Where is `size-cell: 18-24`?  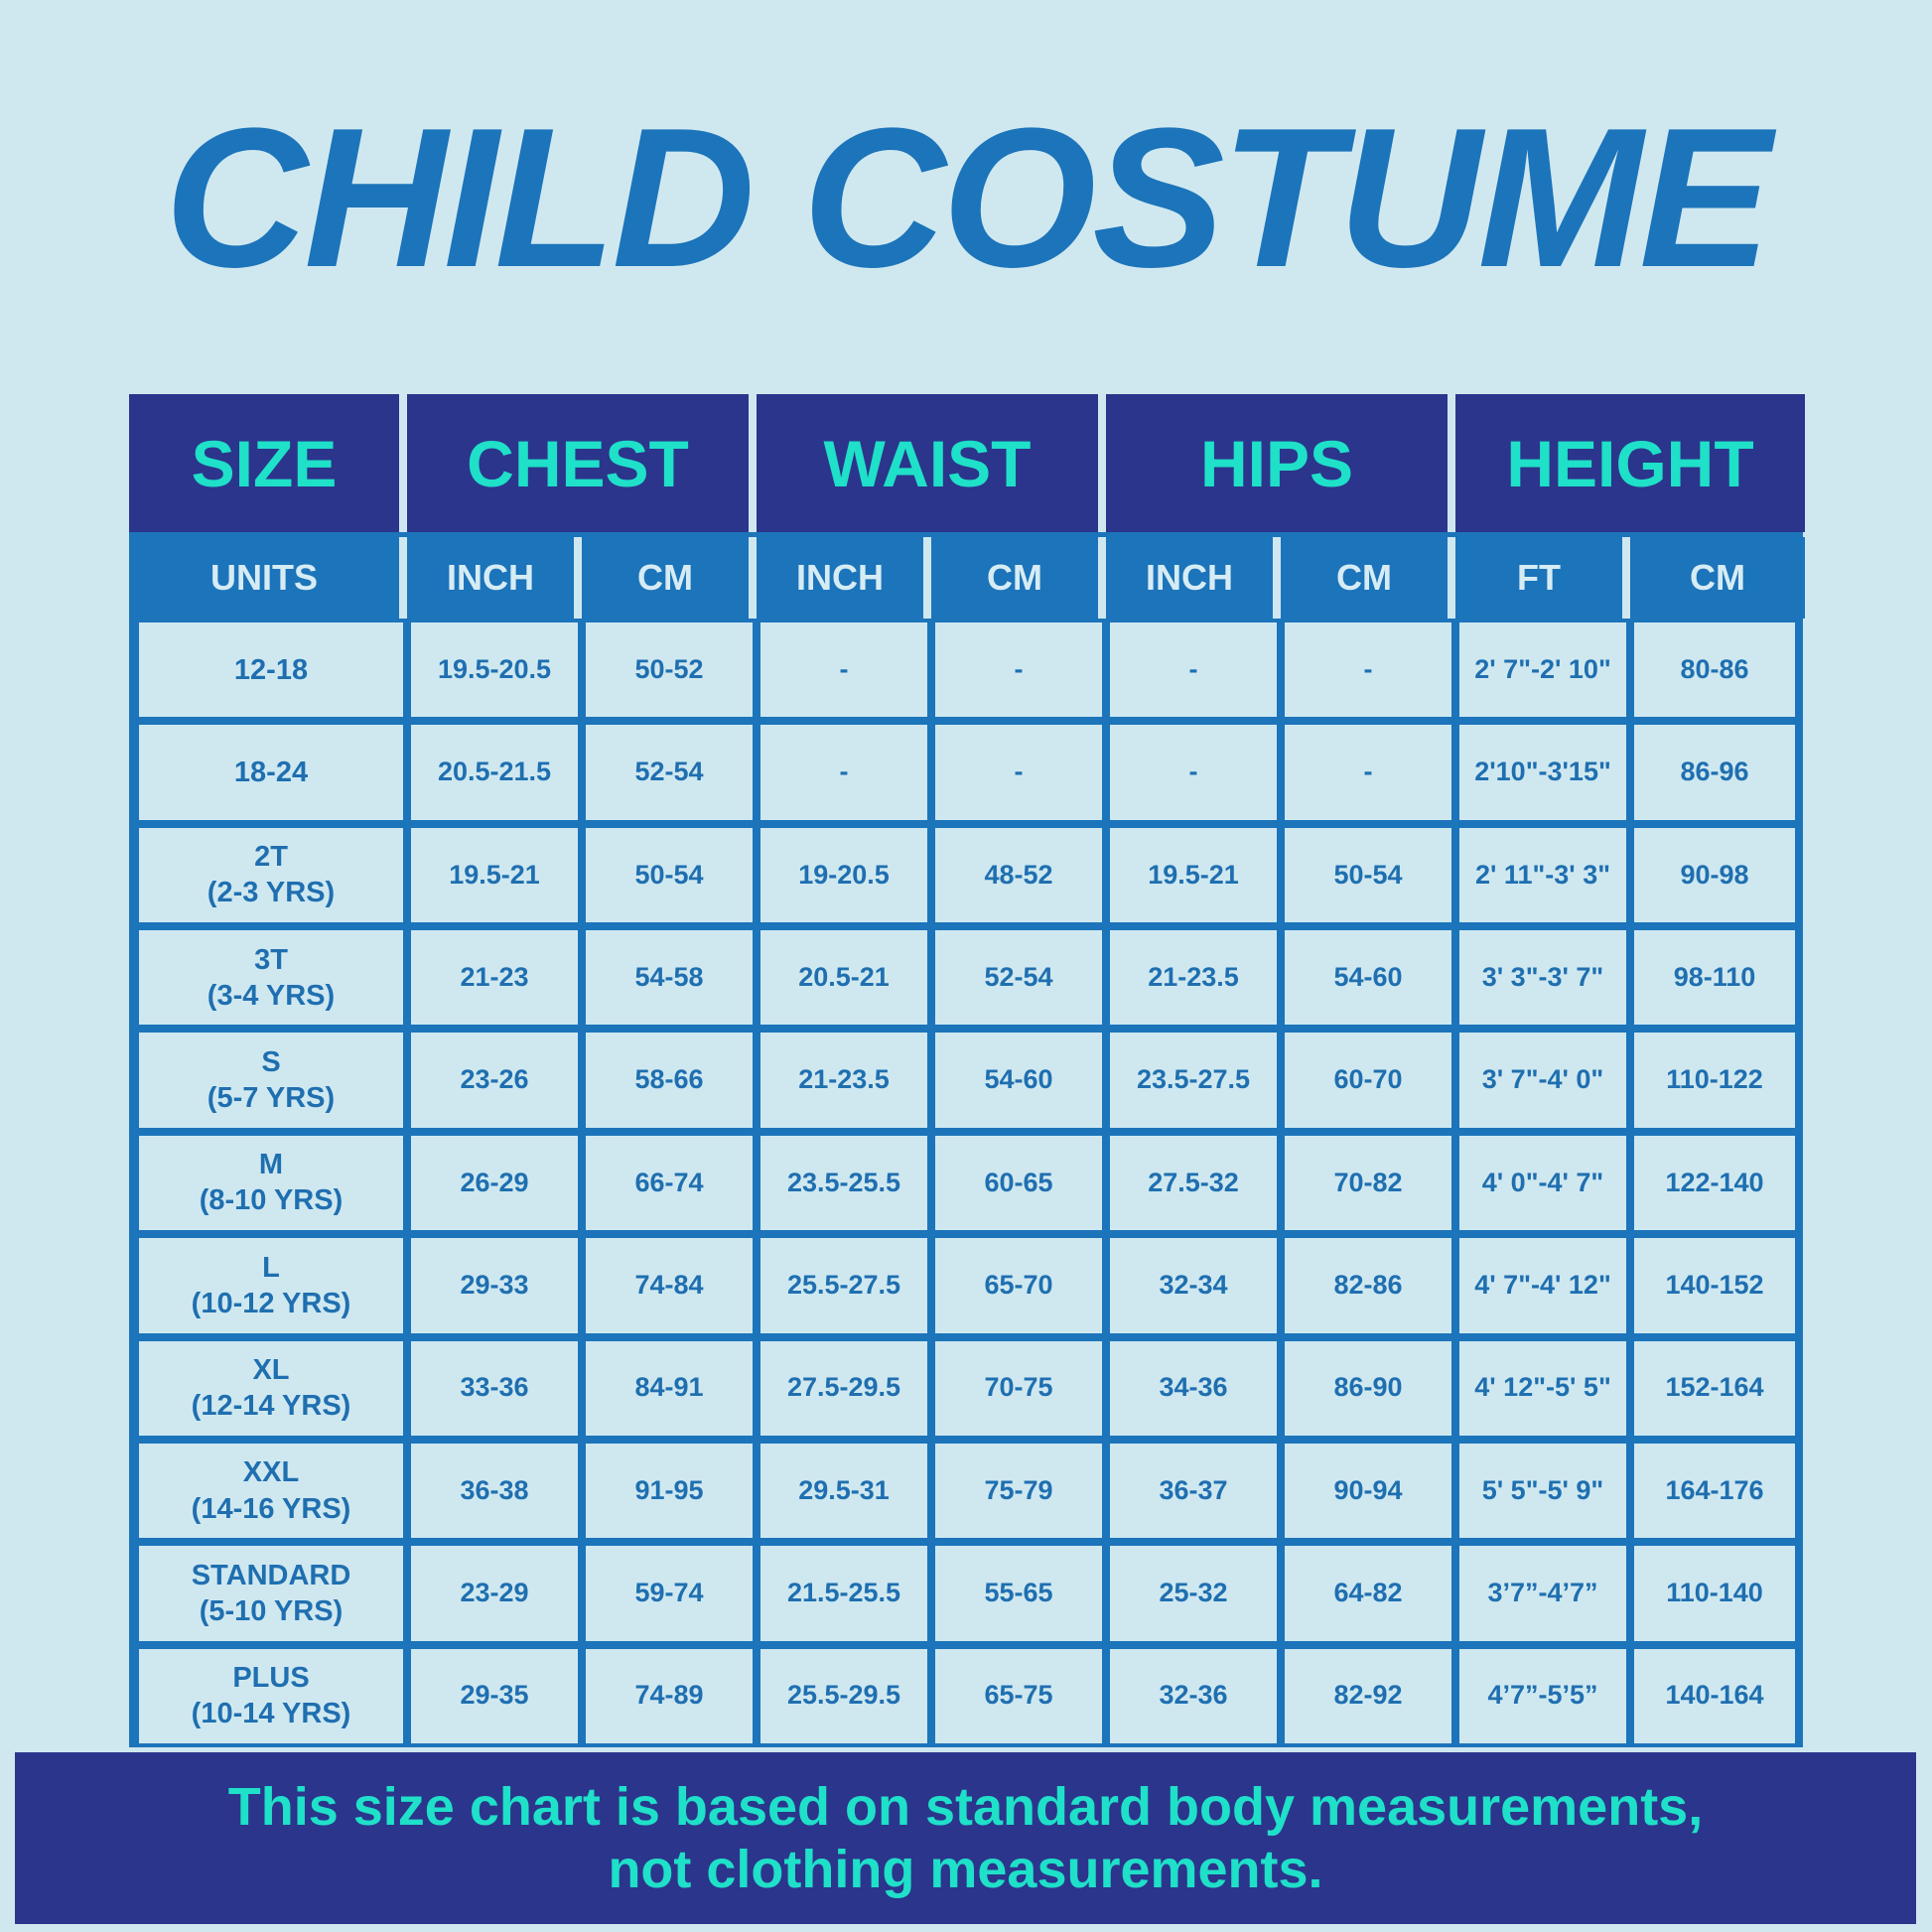
size-cell: 18-24 is located at coordinates (271, 772).